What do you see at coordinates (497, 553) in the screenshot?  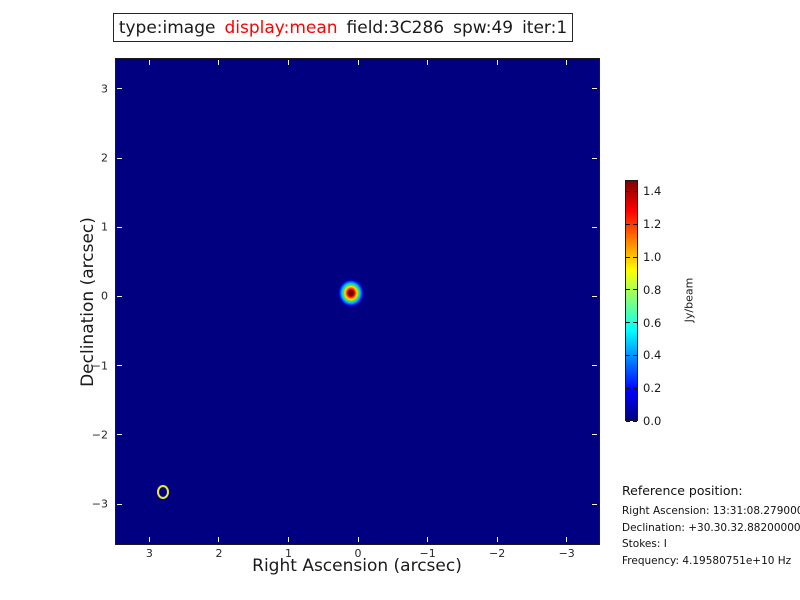 I see `x-tick-label: −2` at bounding box center [497, 553].